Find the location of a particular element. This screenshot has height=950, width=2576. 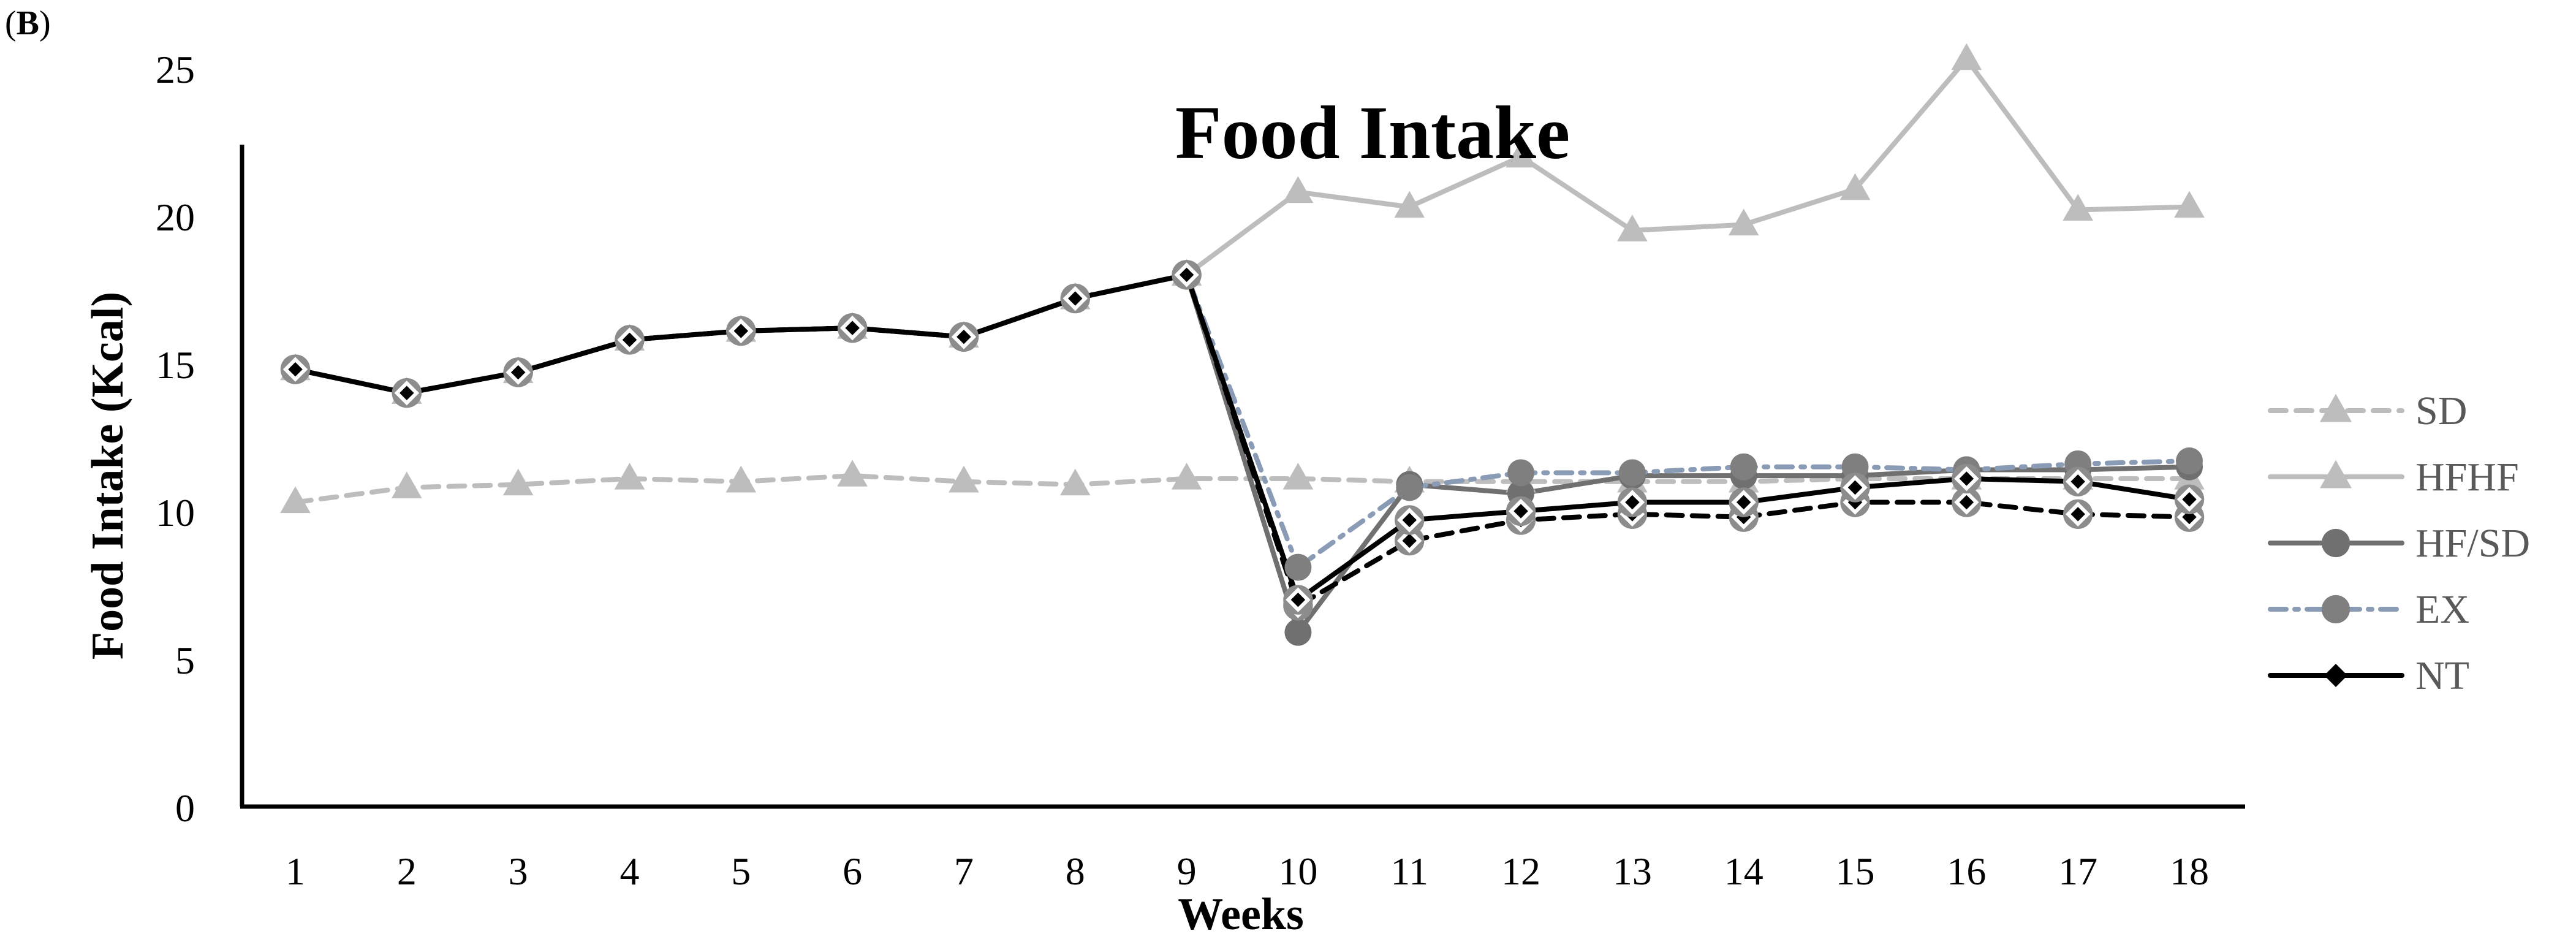

marker-hfhf-w17 is located at coordinates (2078, 207).